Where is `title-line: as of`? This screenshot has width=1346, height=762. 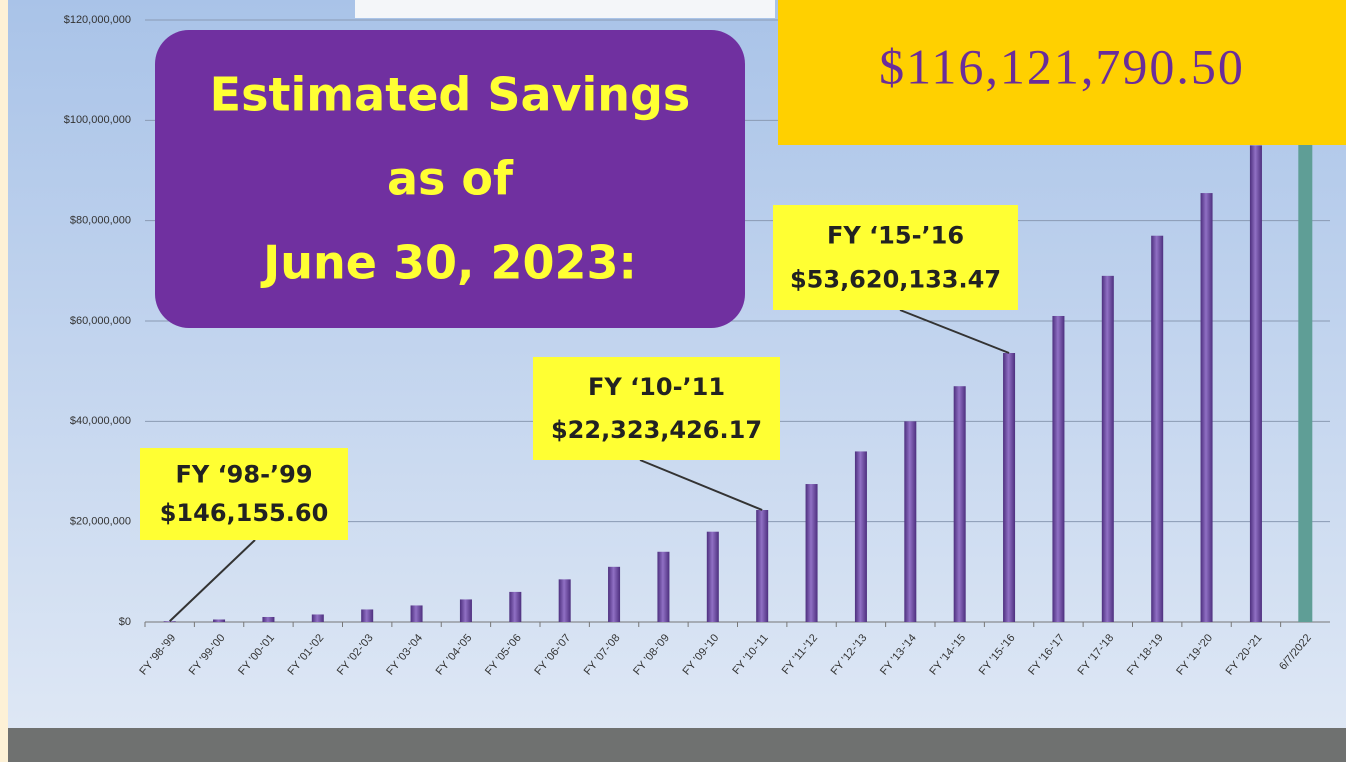
title-line: as of is located at coordinates (450, 179).